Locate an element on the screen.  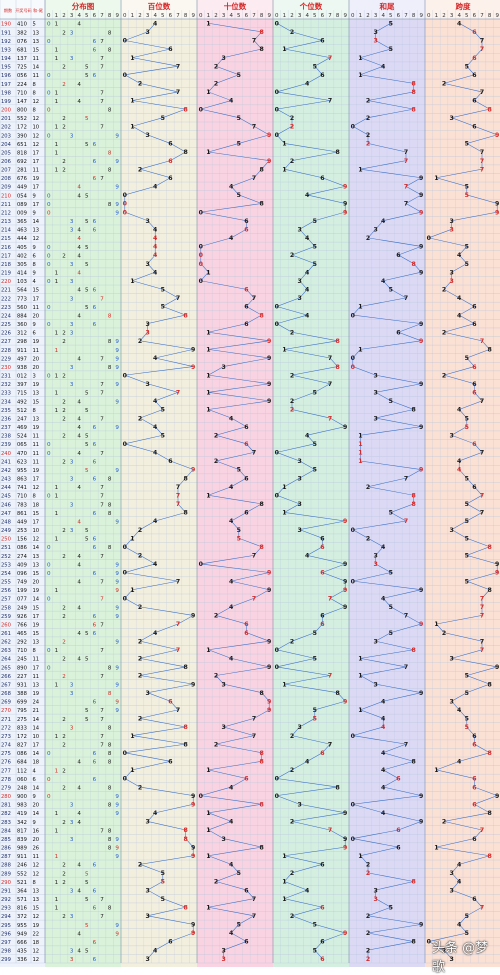
sum-value: 18 is located at coordinates (36, 943).